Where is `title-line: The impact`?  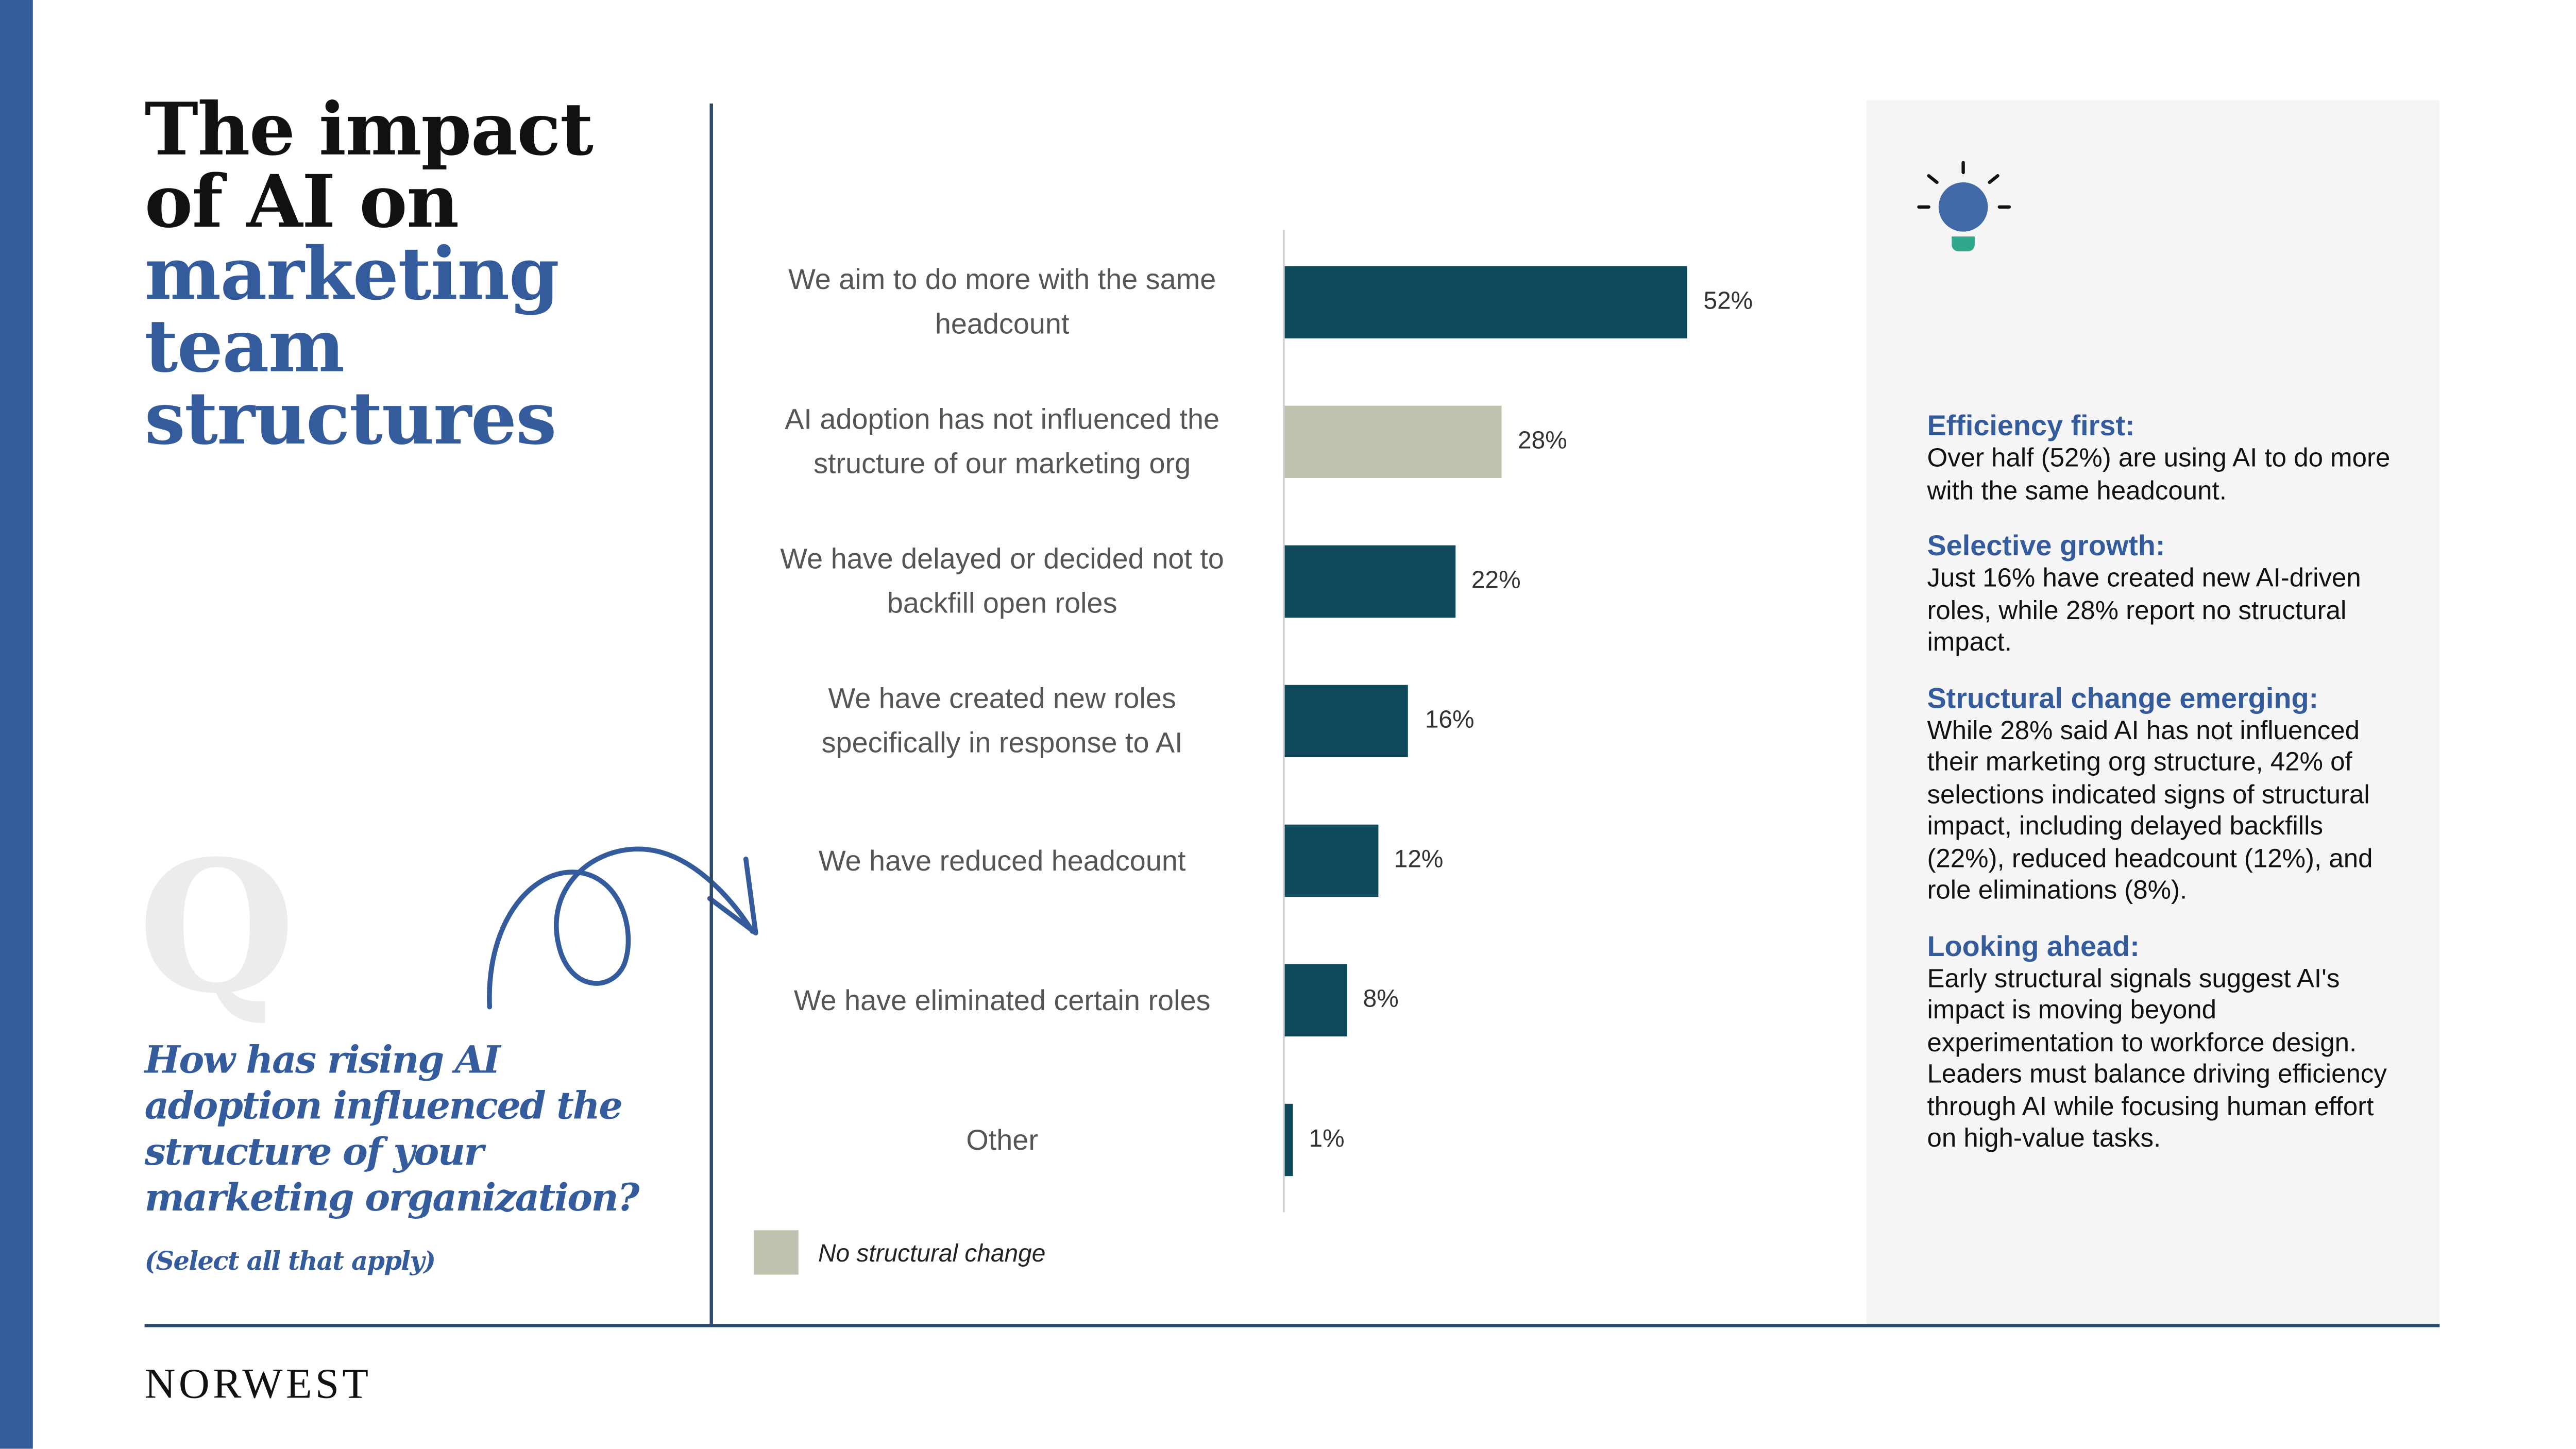 title-line: The impact is located at coordinates (369, 131).